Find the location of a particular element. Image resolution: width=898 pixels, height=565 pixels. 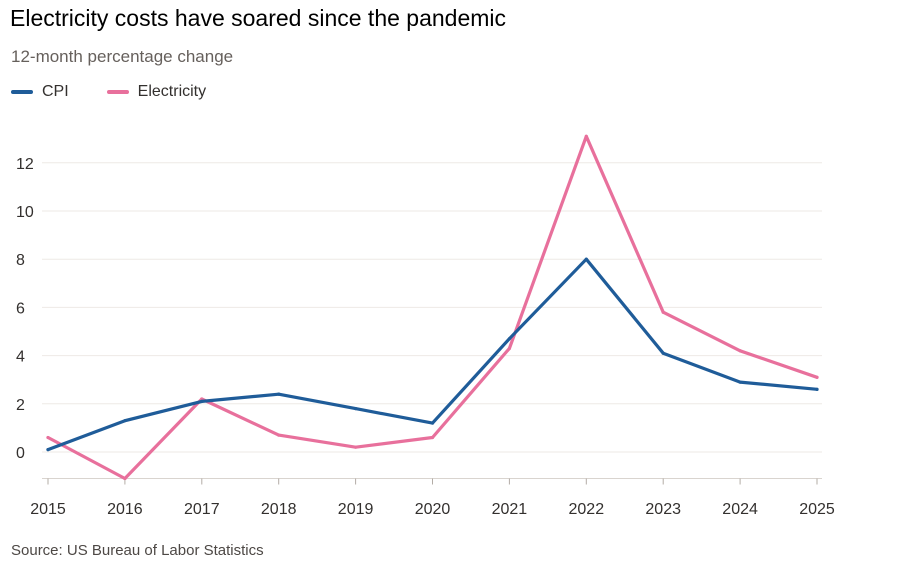

source-note: Source: US Bureau of Labor Statistics is located at coordinates (137, 550).